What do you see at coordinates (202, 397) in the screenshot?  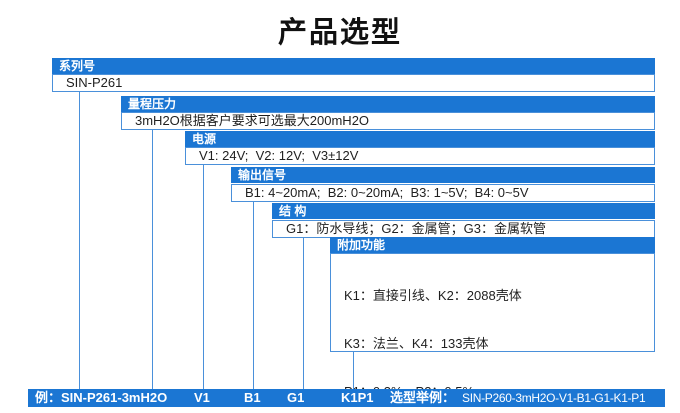 I see `example-code-power: V1` at bounding box center [202, 397].